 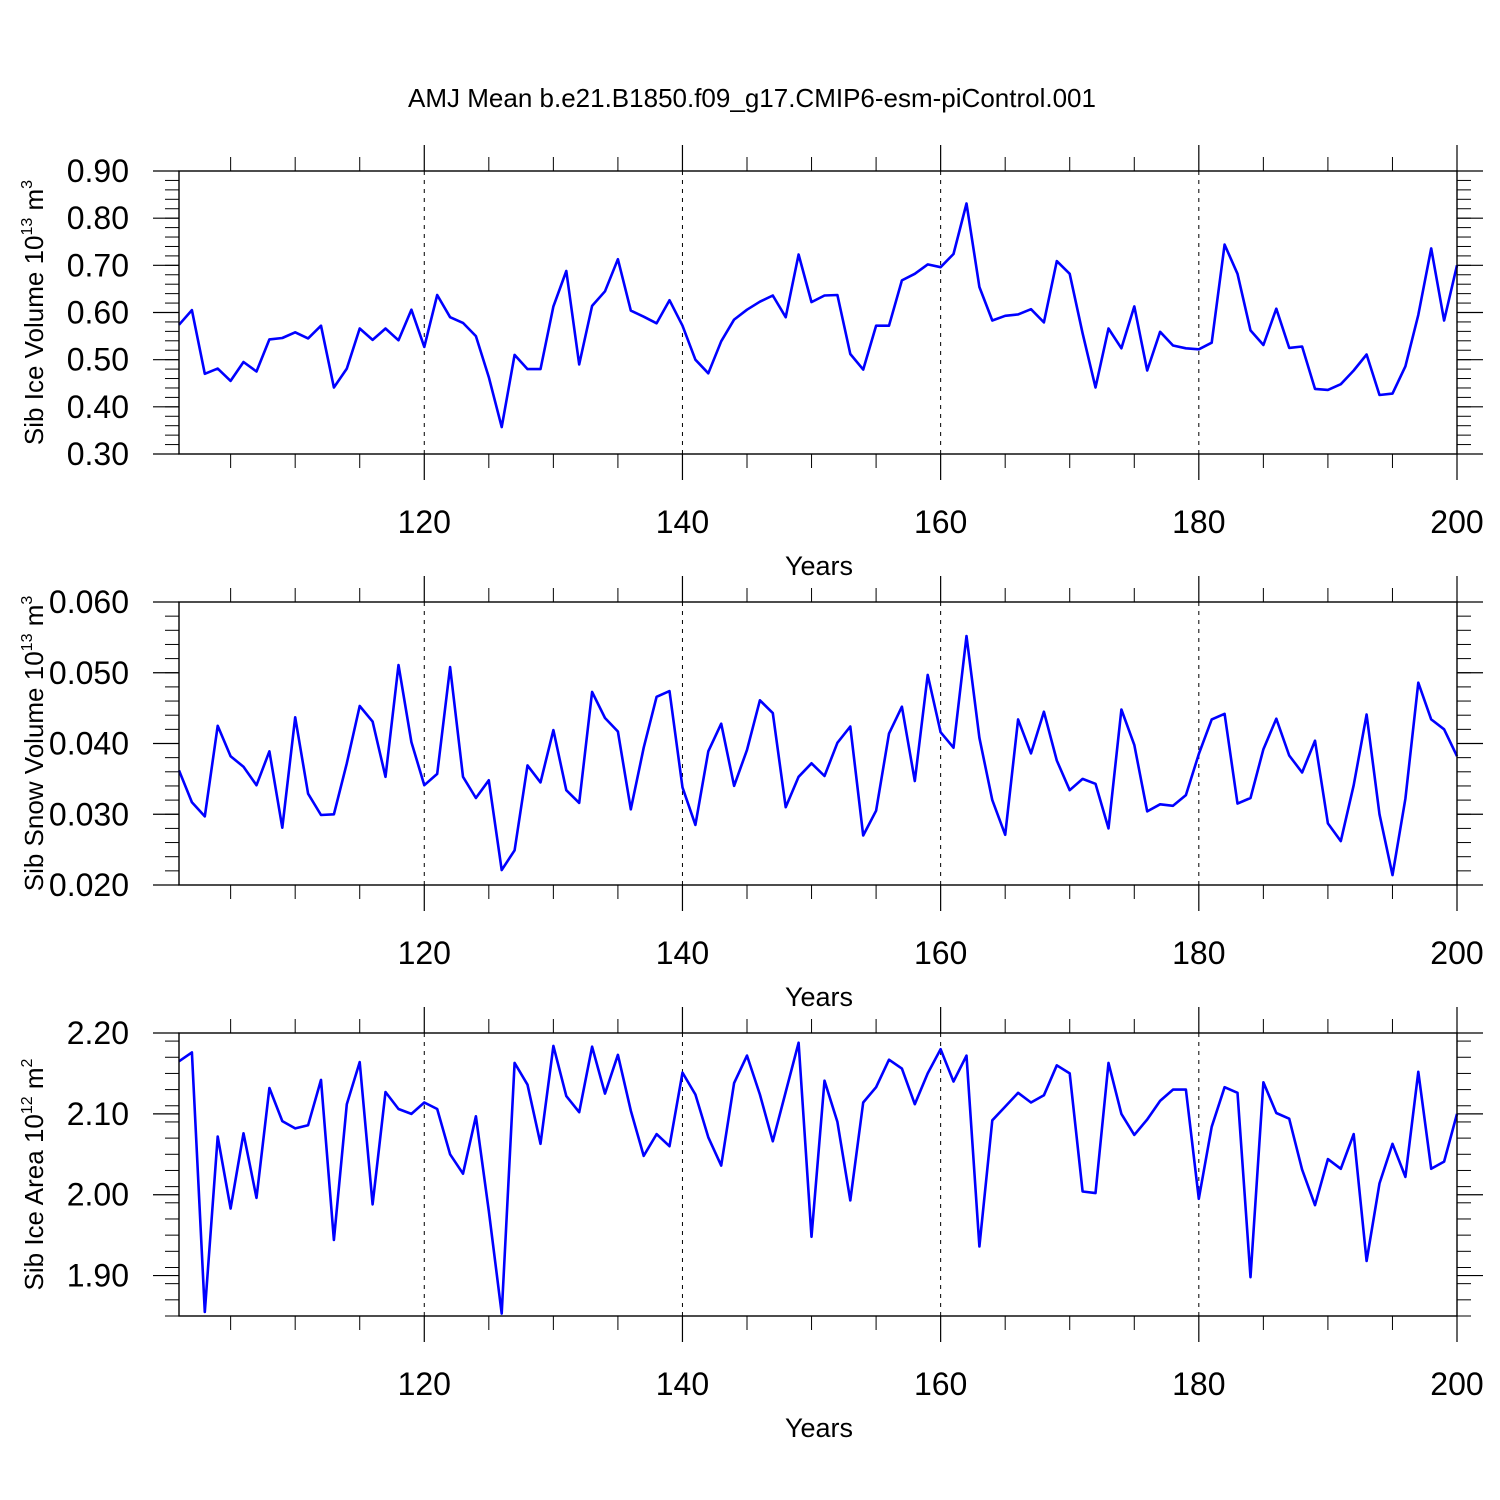 What do you see at coordinates (34, 771) in the screenshot?
I see `y-axis-label-main: Sib Snow Volume 10` at bounding box center [34, 771].